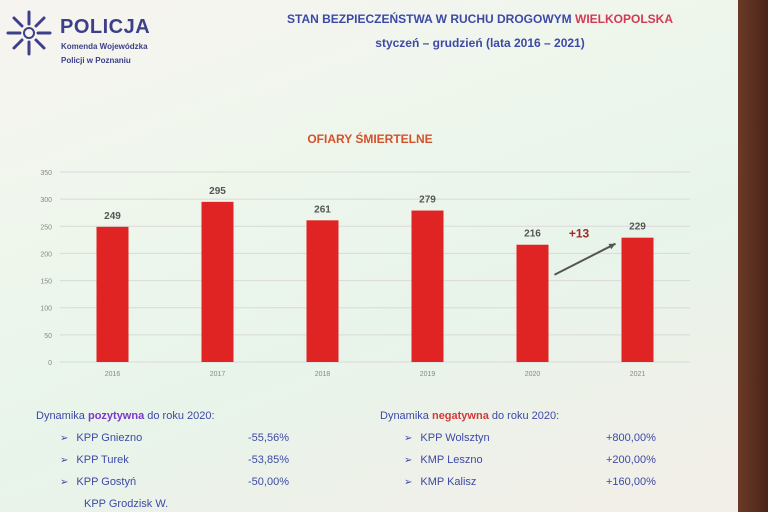 The width and height of the screenshot is (768, 512). Describe the element at coordinates (631, 438) in the screenshot. I see `list-item-value: +800,00%` at that location.